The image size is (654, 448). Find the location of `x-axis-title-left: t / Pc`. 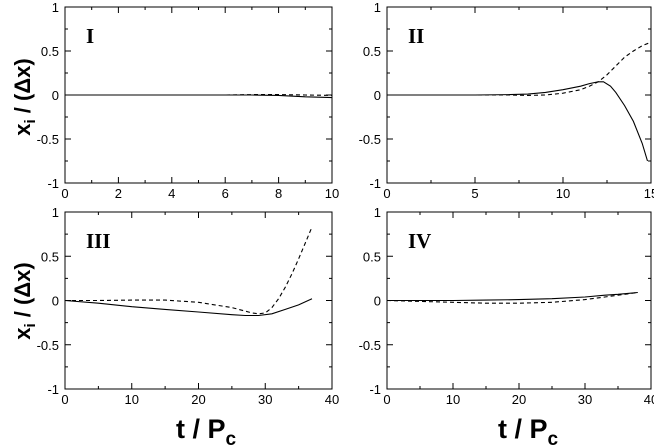

x-axis-title-left: t / Pc is located at coordinates (206, 431).